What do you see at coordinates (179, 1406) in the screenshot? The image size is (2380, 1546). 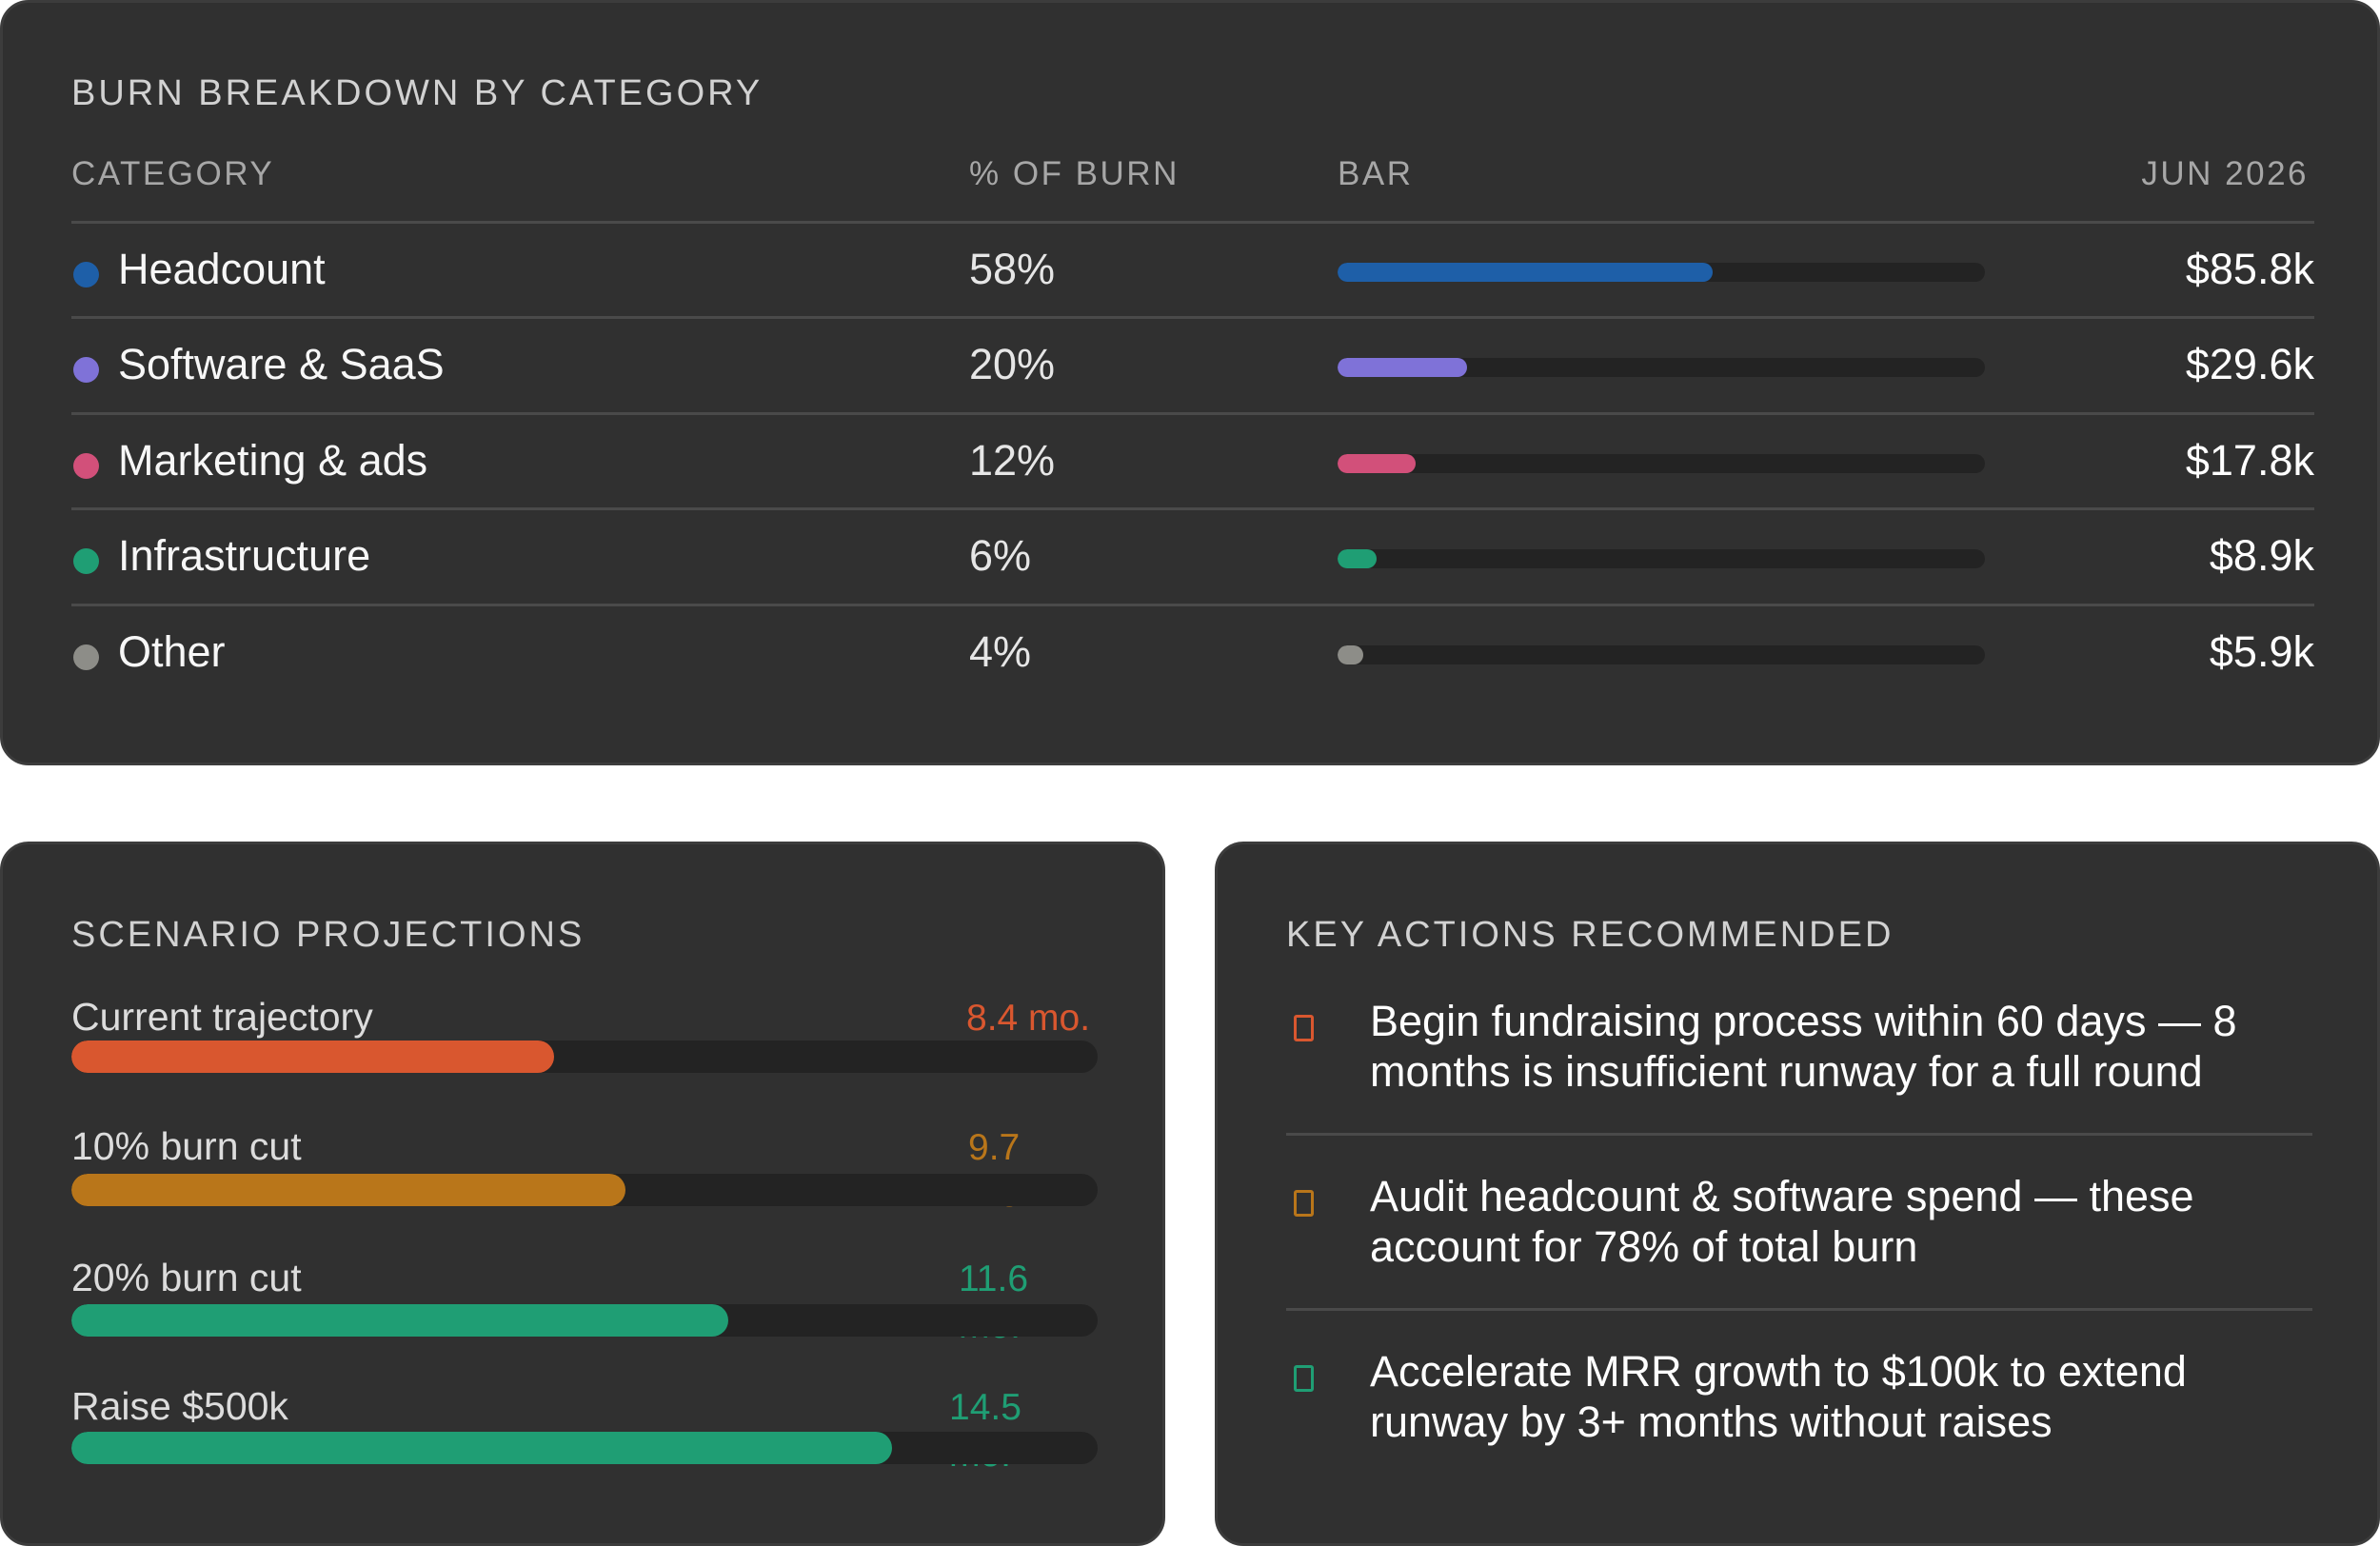 I see `scenario-label: Raise $500k` at bounding box center [179, 1406].